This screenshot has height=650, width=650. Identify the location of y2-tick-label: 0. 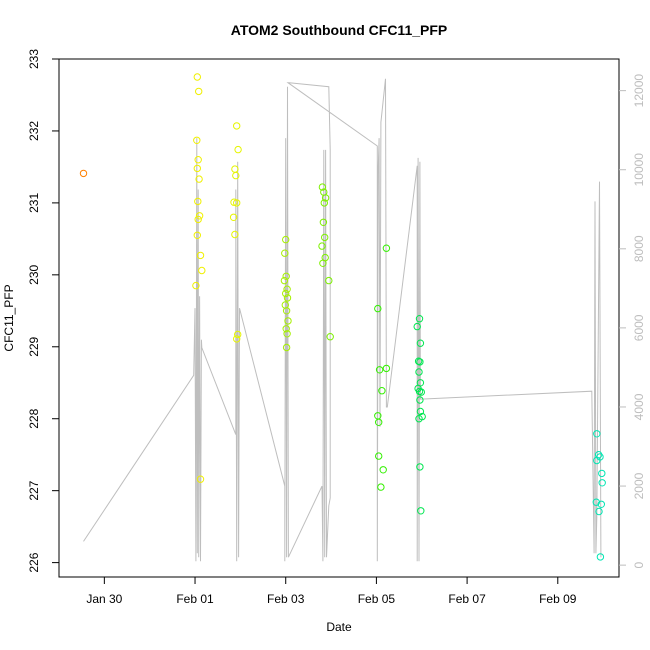
(639, 564).